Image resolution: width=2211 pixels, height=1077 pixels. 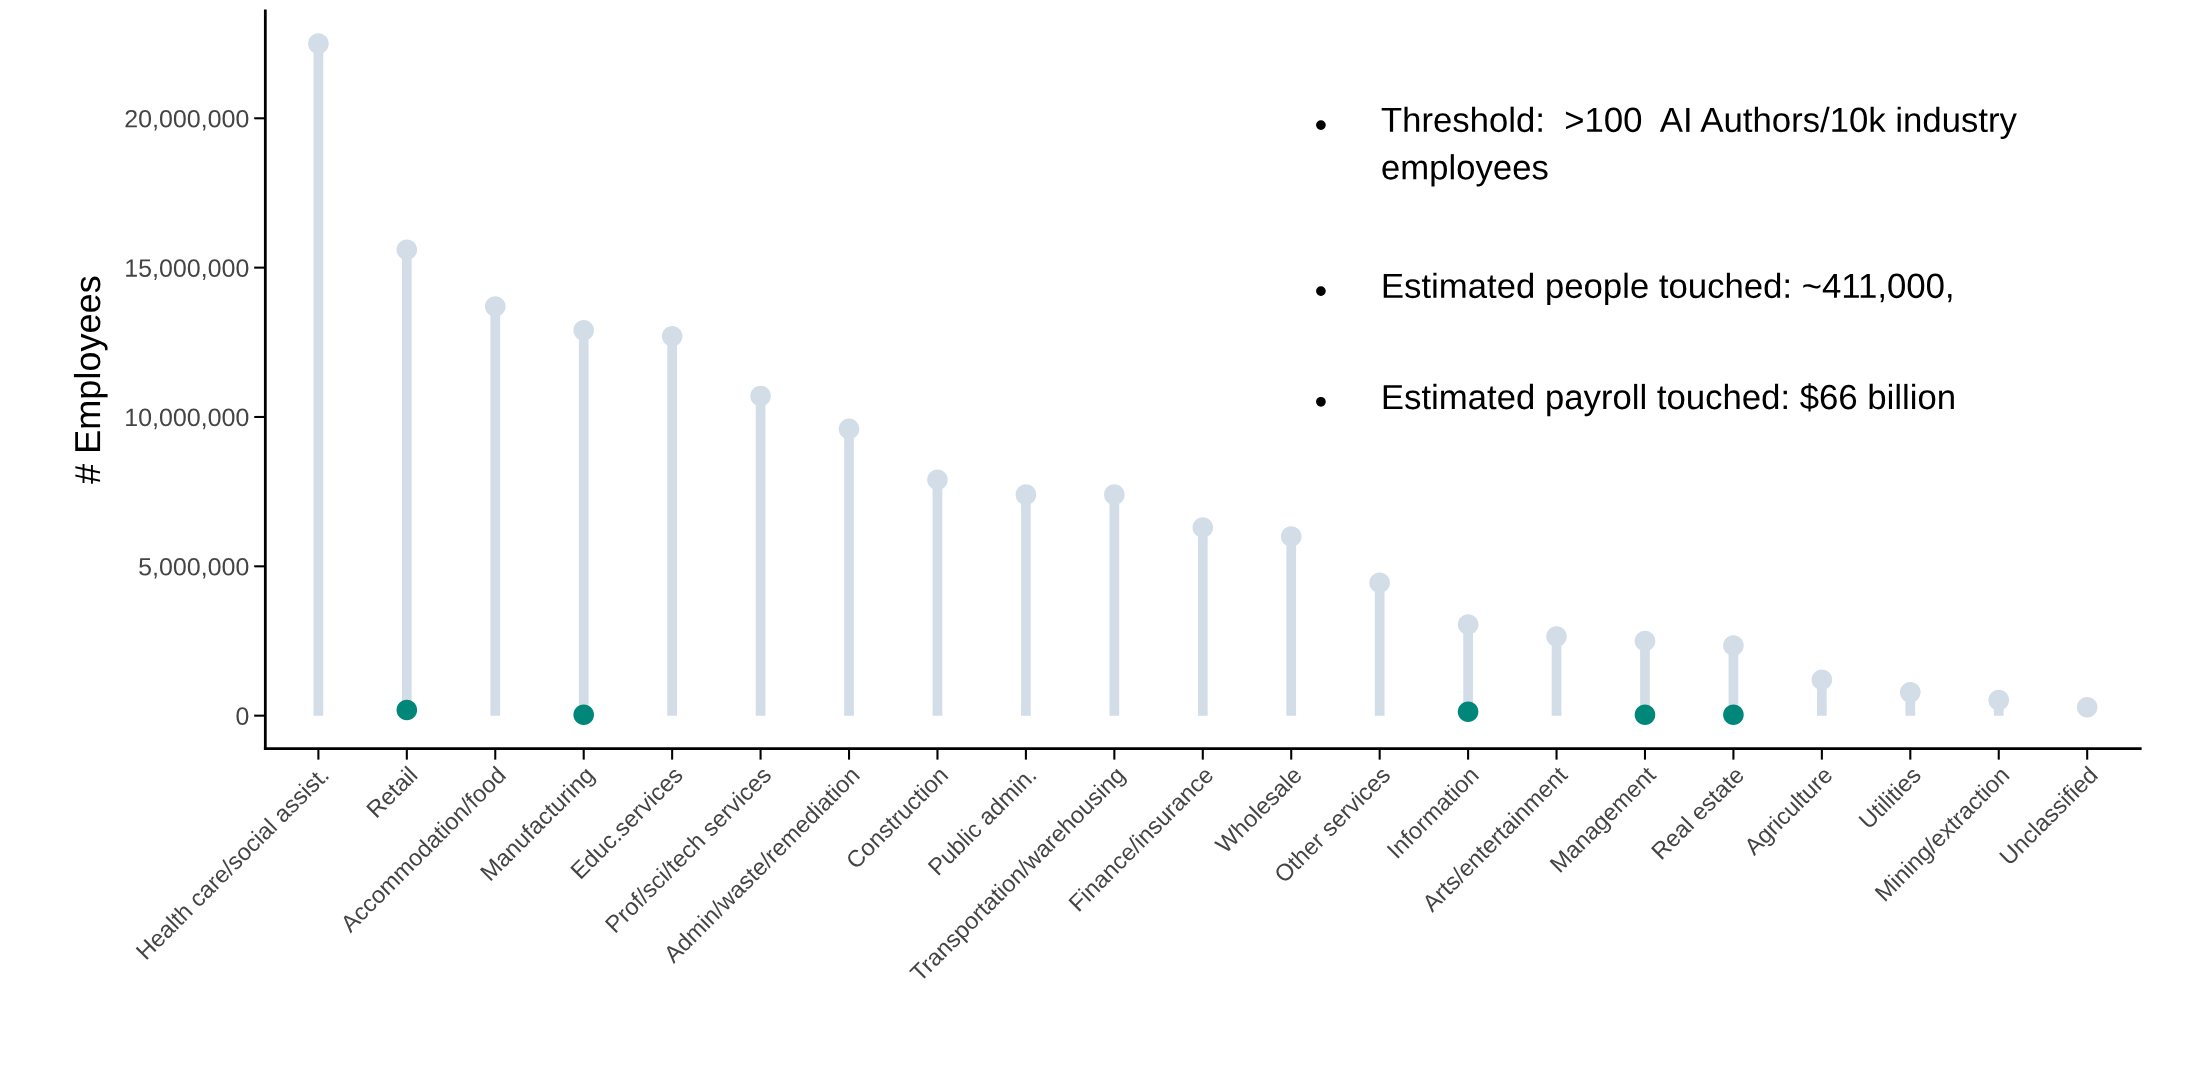 I want to click on annotation: Estimated payroll touched: $66 billion, so click(x=1668, y=400).